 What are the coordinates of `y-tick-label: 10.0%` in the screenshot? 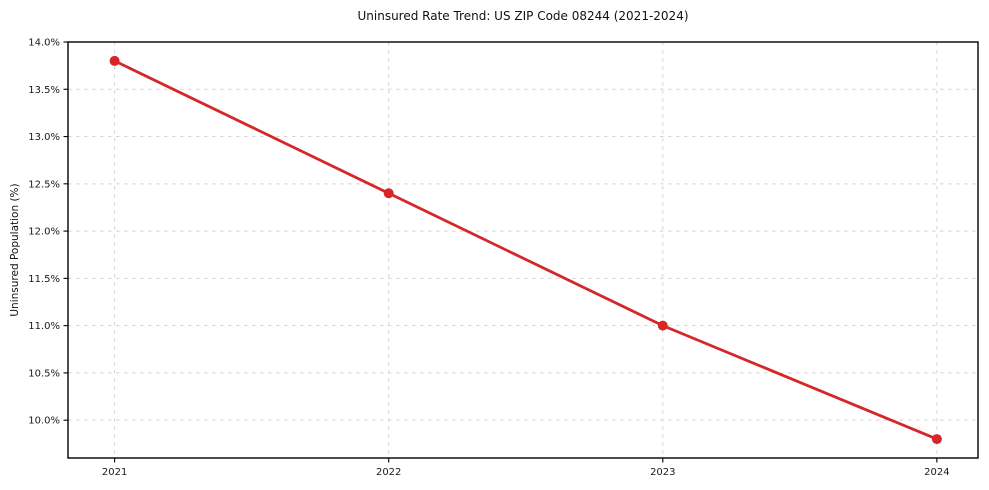 It's located at (44, 421).